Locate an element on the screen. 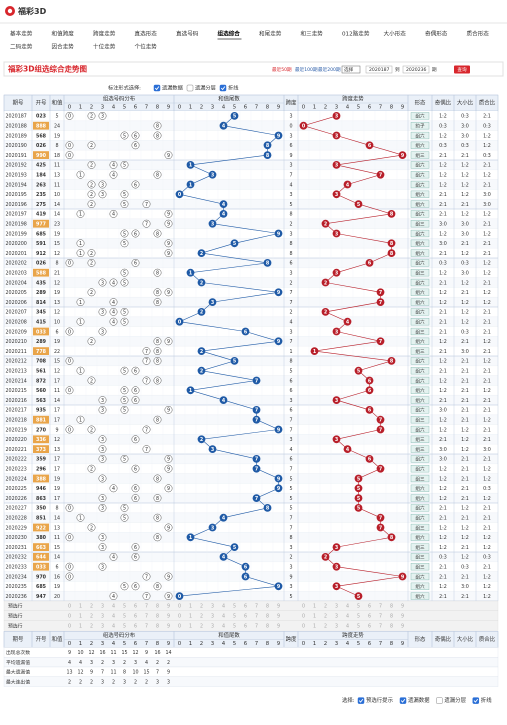 Image resolution: width=507 pixels, height=725 pixels. nav-item: 十位走势 is located at coordinates (104, 47).